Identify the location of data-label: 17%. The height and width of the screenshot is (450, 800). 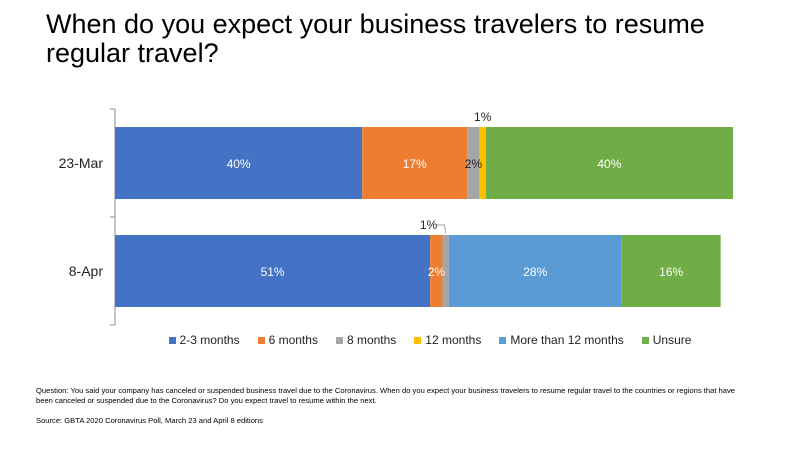
(415, 164).